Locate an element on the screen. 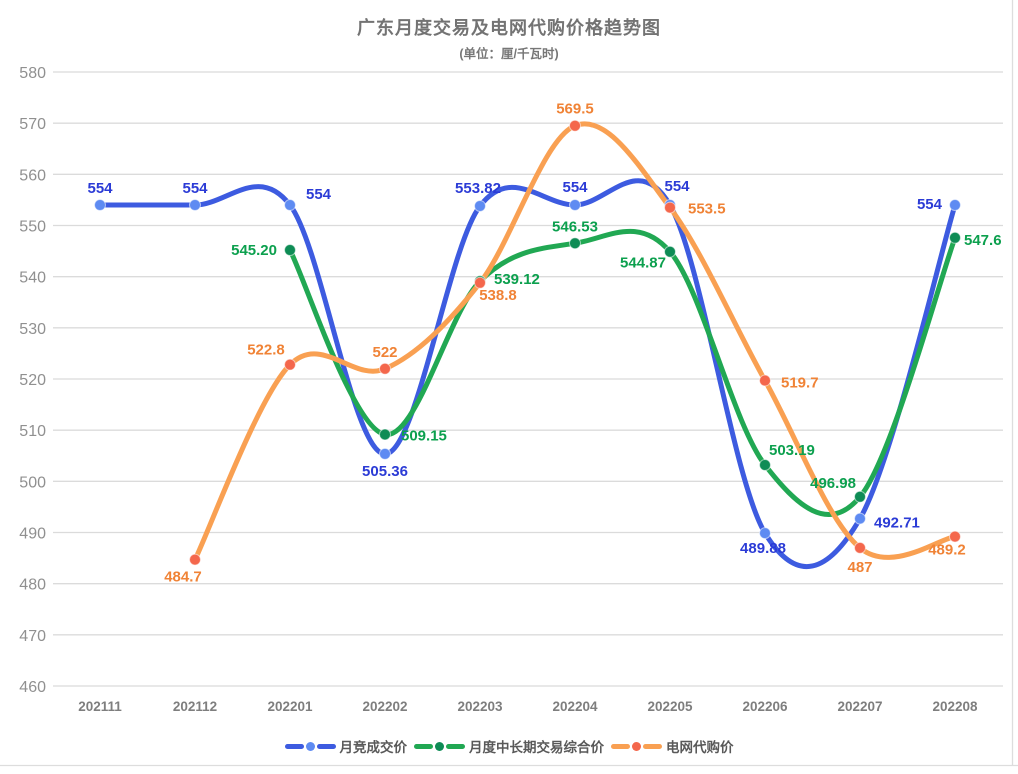 This screenshot has width=1018, height=774. x-axis-tick-label: 202207 is located at coordinates (859, 706).